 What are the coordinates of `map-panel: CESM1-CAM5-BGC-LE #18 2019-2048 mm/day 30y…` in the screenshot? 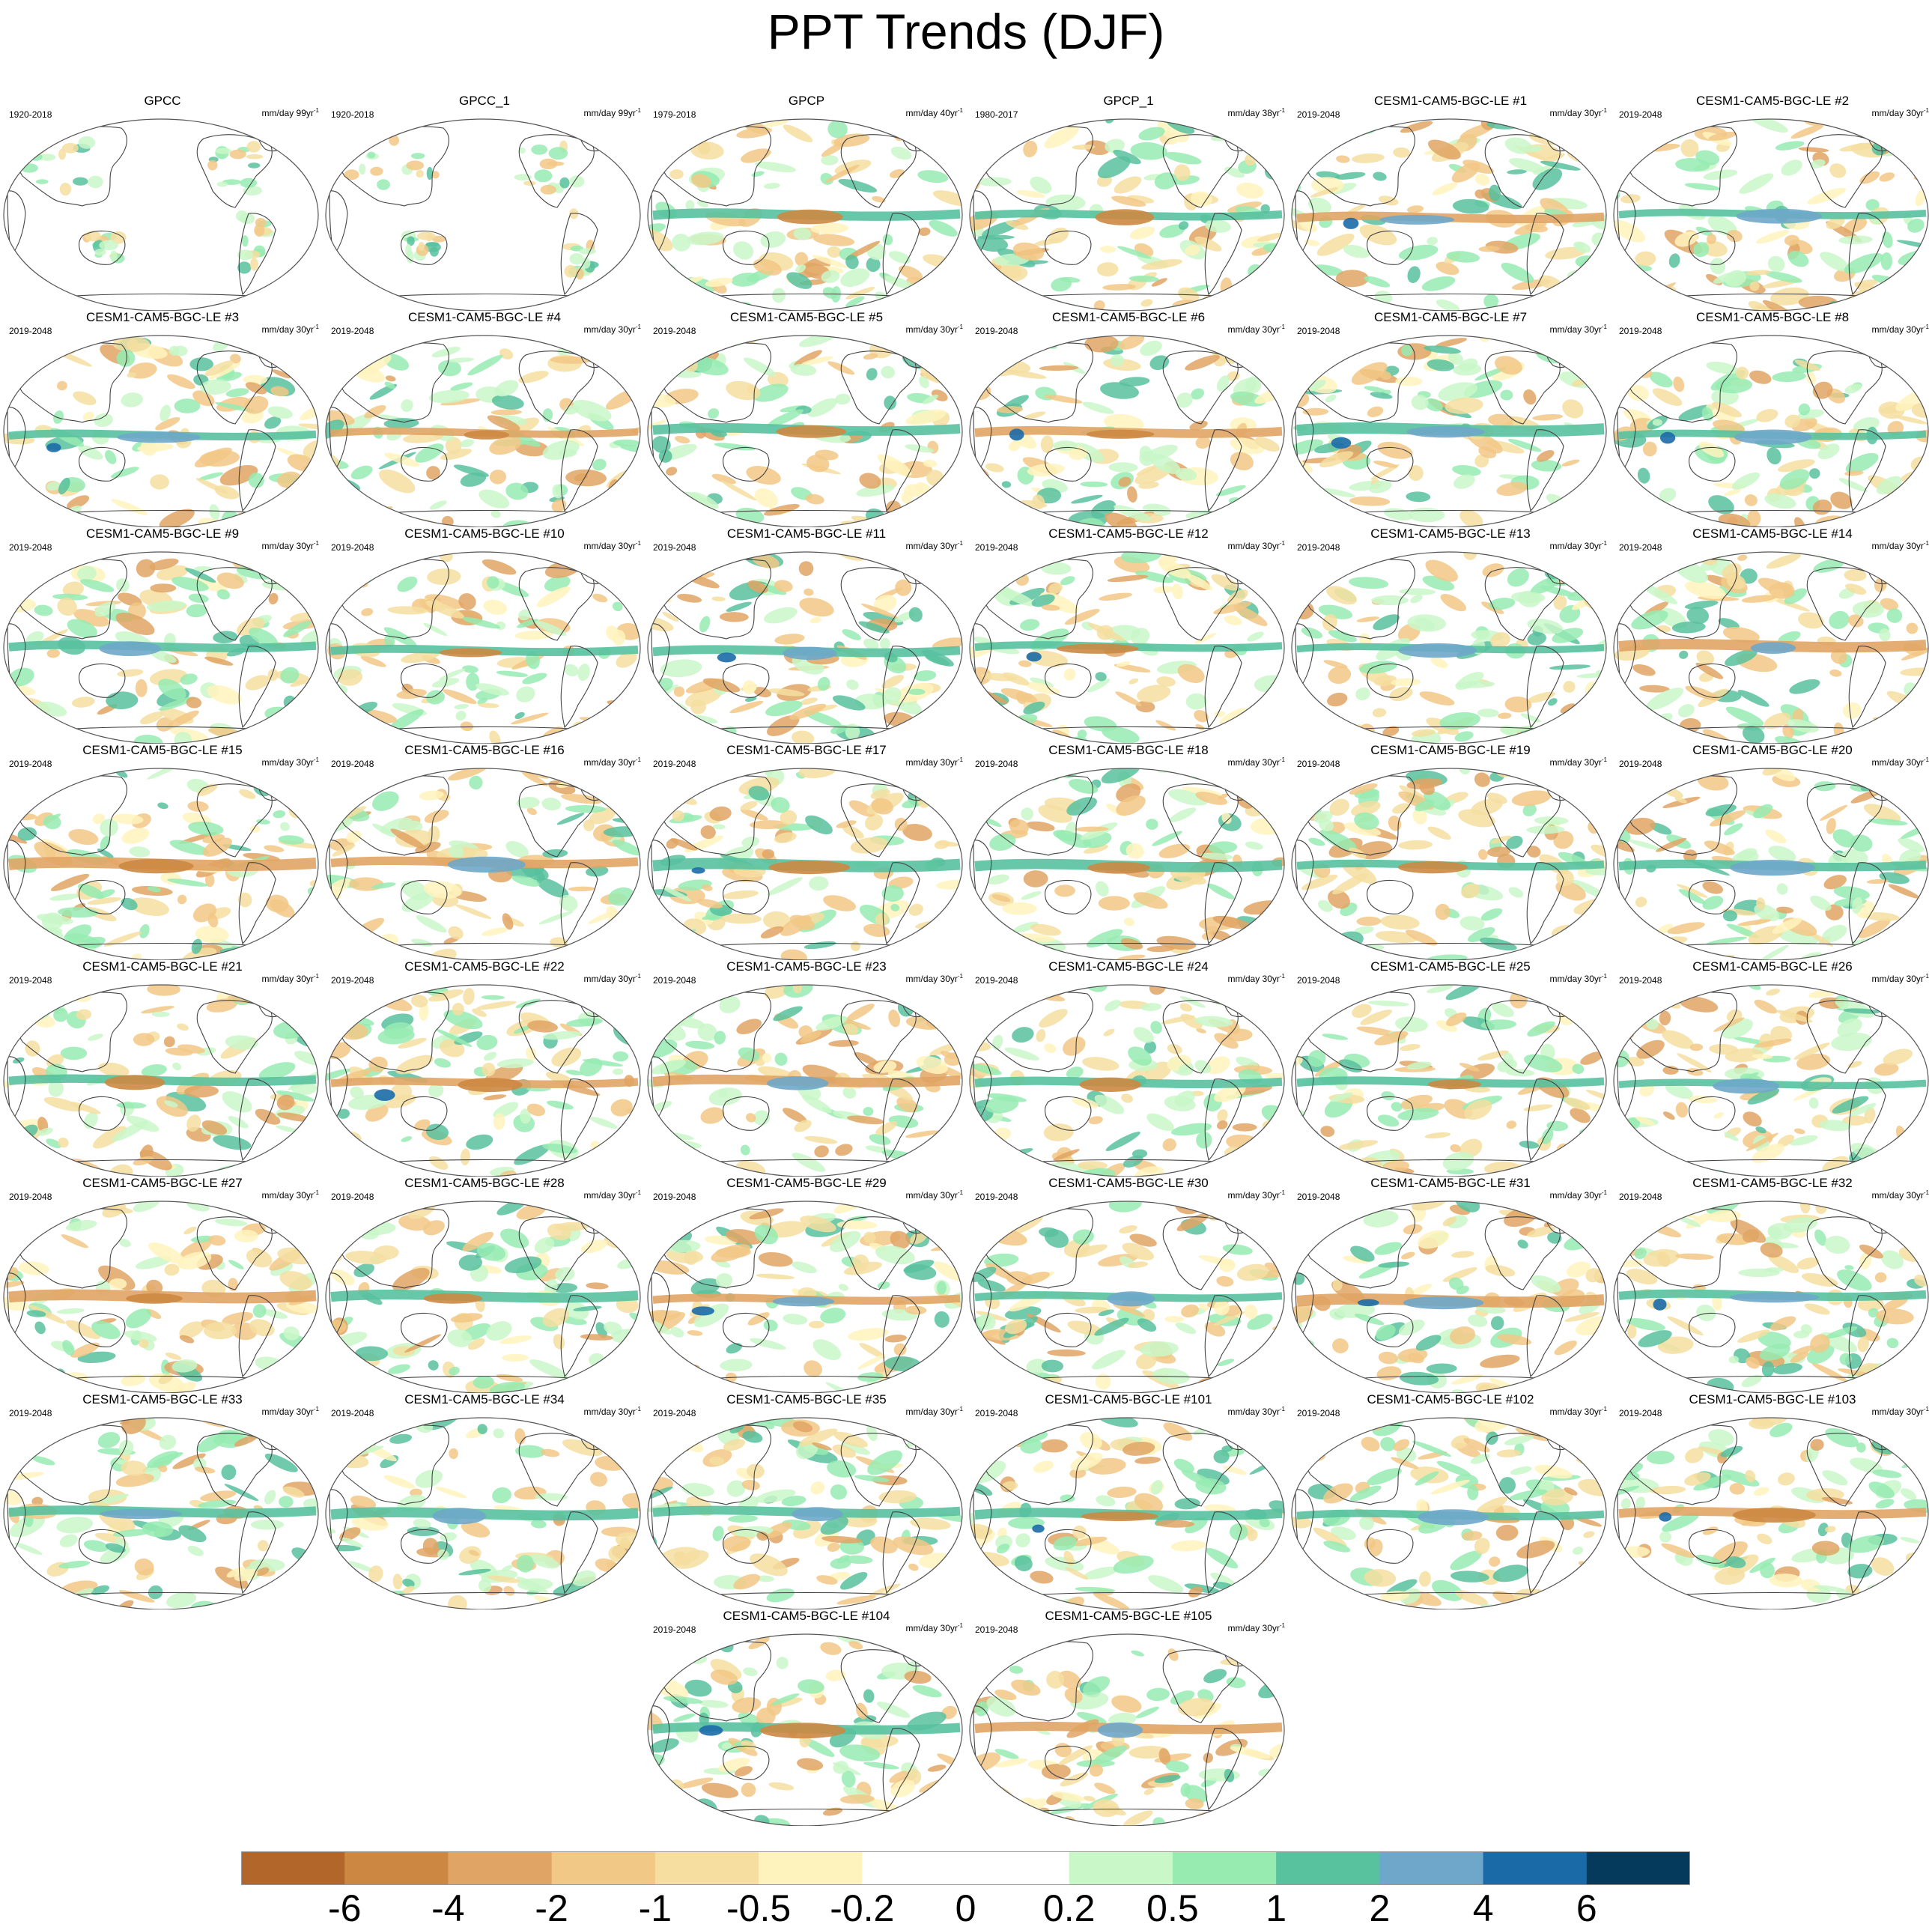 It's located at (1128, 851).